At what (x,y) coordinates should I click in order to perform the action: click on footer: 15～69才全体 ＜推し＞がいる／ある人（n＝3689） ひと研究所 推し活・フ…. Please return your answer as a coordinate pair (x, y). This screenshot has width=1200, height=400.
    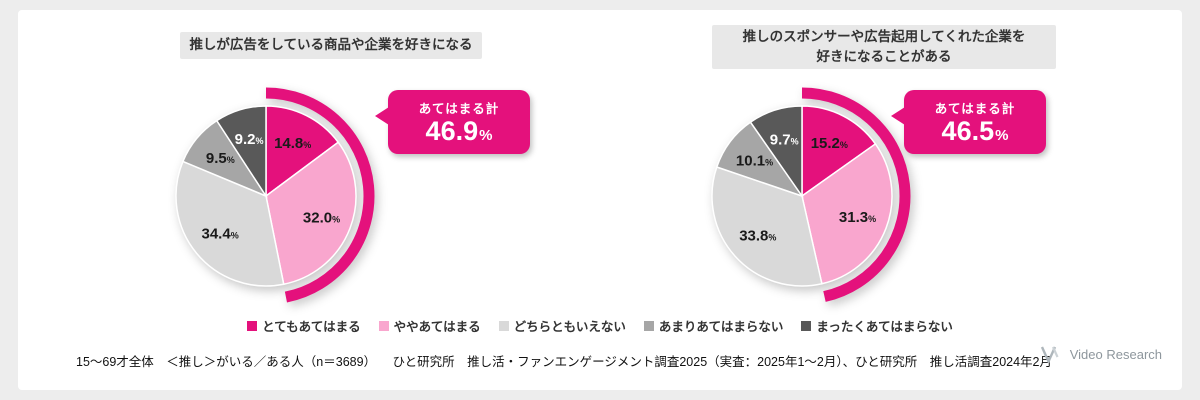
    Looking at the image, I should click on (564, 360).